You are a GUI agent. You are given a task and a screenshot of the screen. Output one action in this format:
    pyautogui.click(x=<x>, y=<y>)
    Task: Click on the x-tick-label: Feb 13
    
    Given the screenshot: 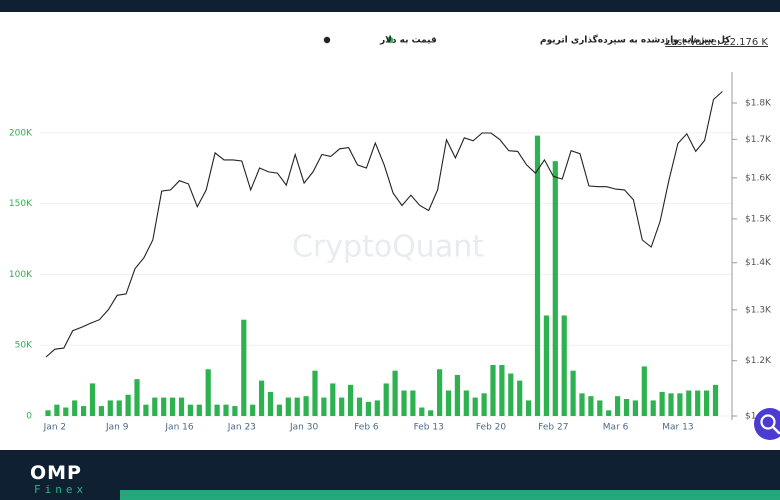 What is the action you would take?
    pyautogui.click(x=429, y=428)
    